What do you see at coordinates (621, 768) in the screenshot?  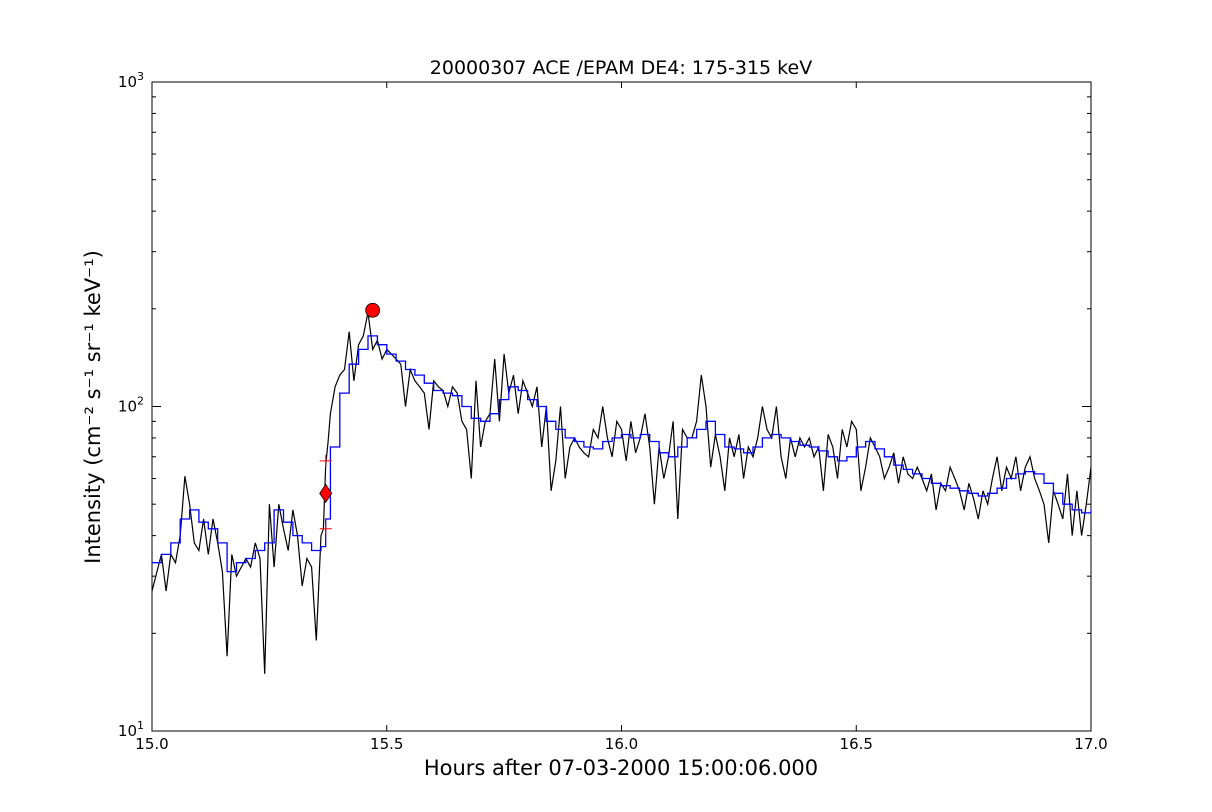 I see `x-axis-label: Hours after 07-03-2000 15:00:06.000` at bounding box center [621, 768].